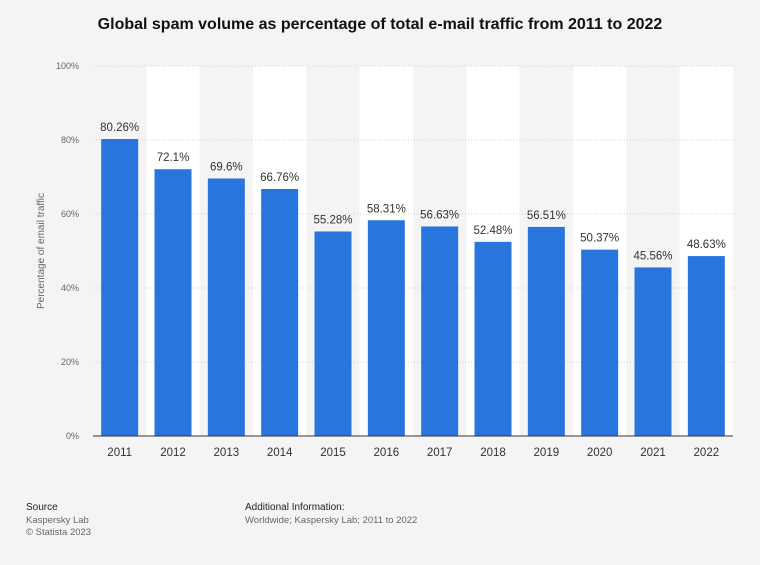 The width and height of the screenshot is (760, 565). I want to click on y-axis-ticks: 0% 20% 40% 60% 80% 100%, so click(67, 251).